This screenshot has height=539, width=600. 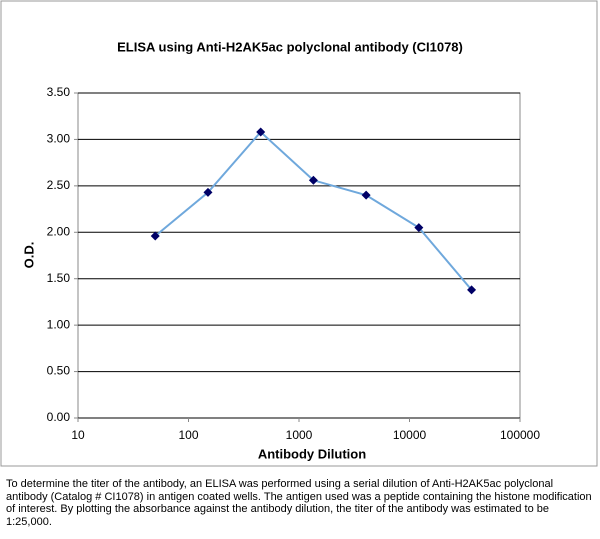 What do you see at coordinates (59, 92) in the screenshot?
I see `y-tick-label: 3.50` at bounding box center [59, 92].